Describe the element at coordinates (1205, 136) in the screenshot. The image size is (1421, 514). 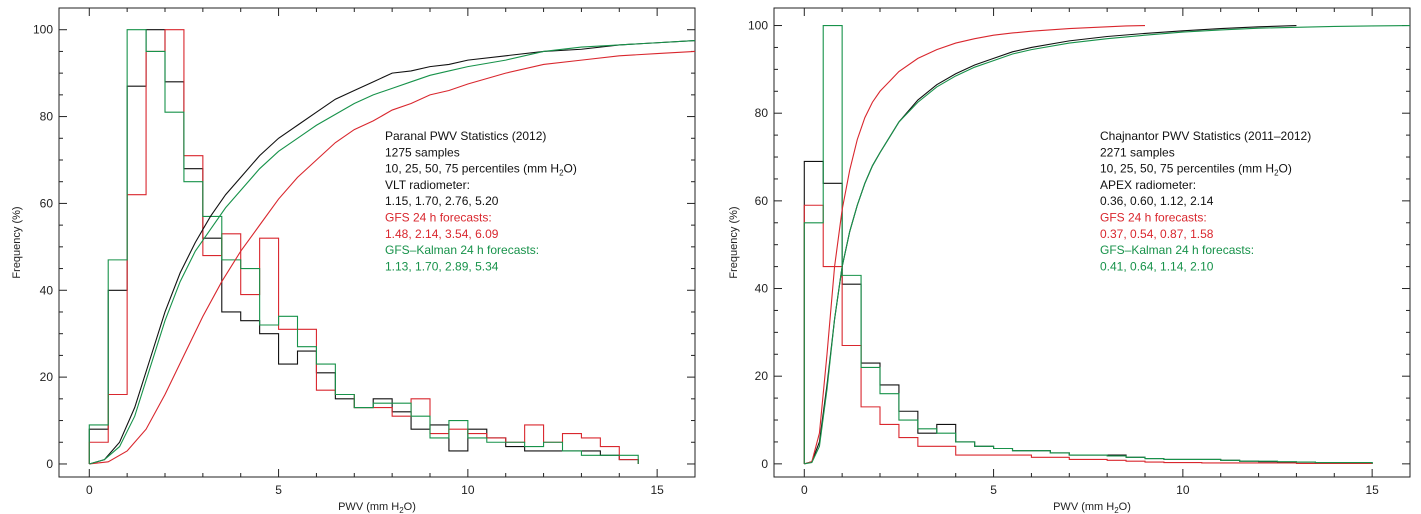
I see `annotation-line: Chajnantor PWV Statistics (2011–2012)` at that location.